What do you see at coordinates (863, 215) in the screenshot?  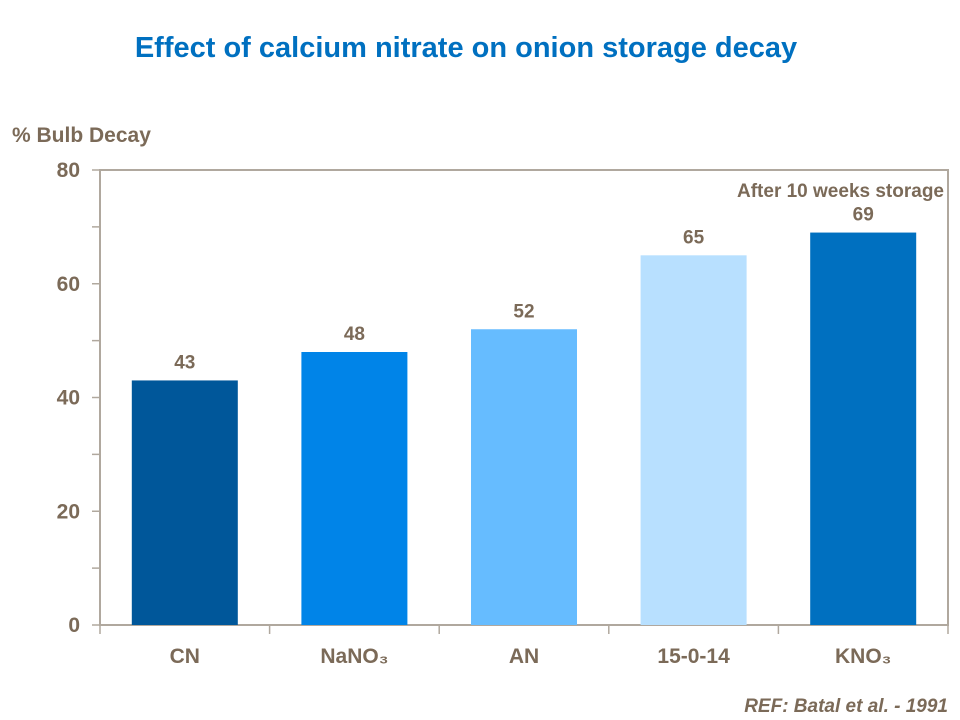 I see `data-label: 69` at bounding box center [863, 215].